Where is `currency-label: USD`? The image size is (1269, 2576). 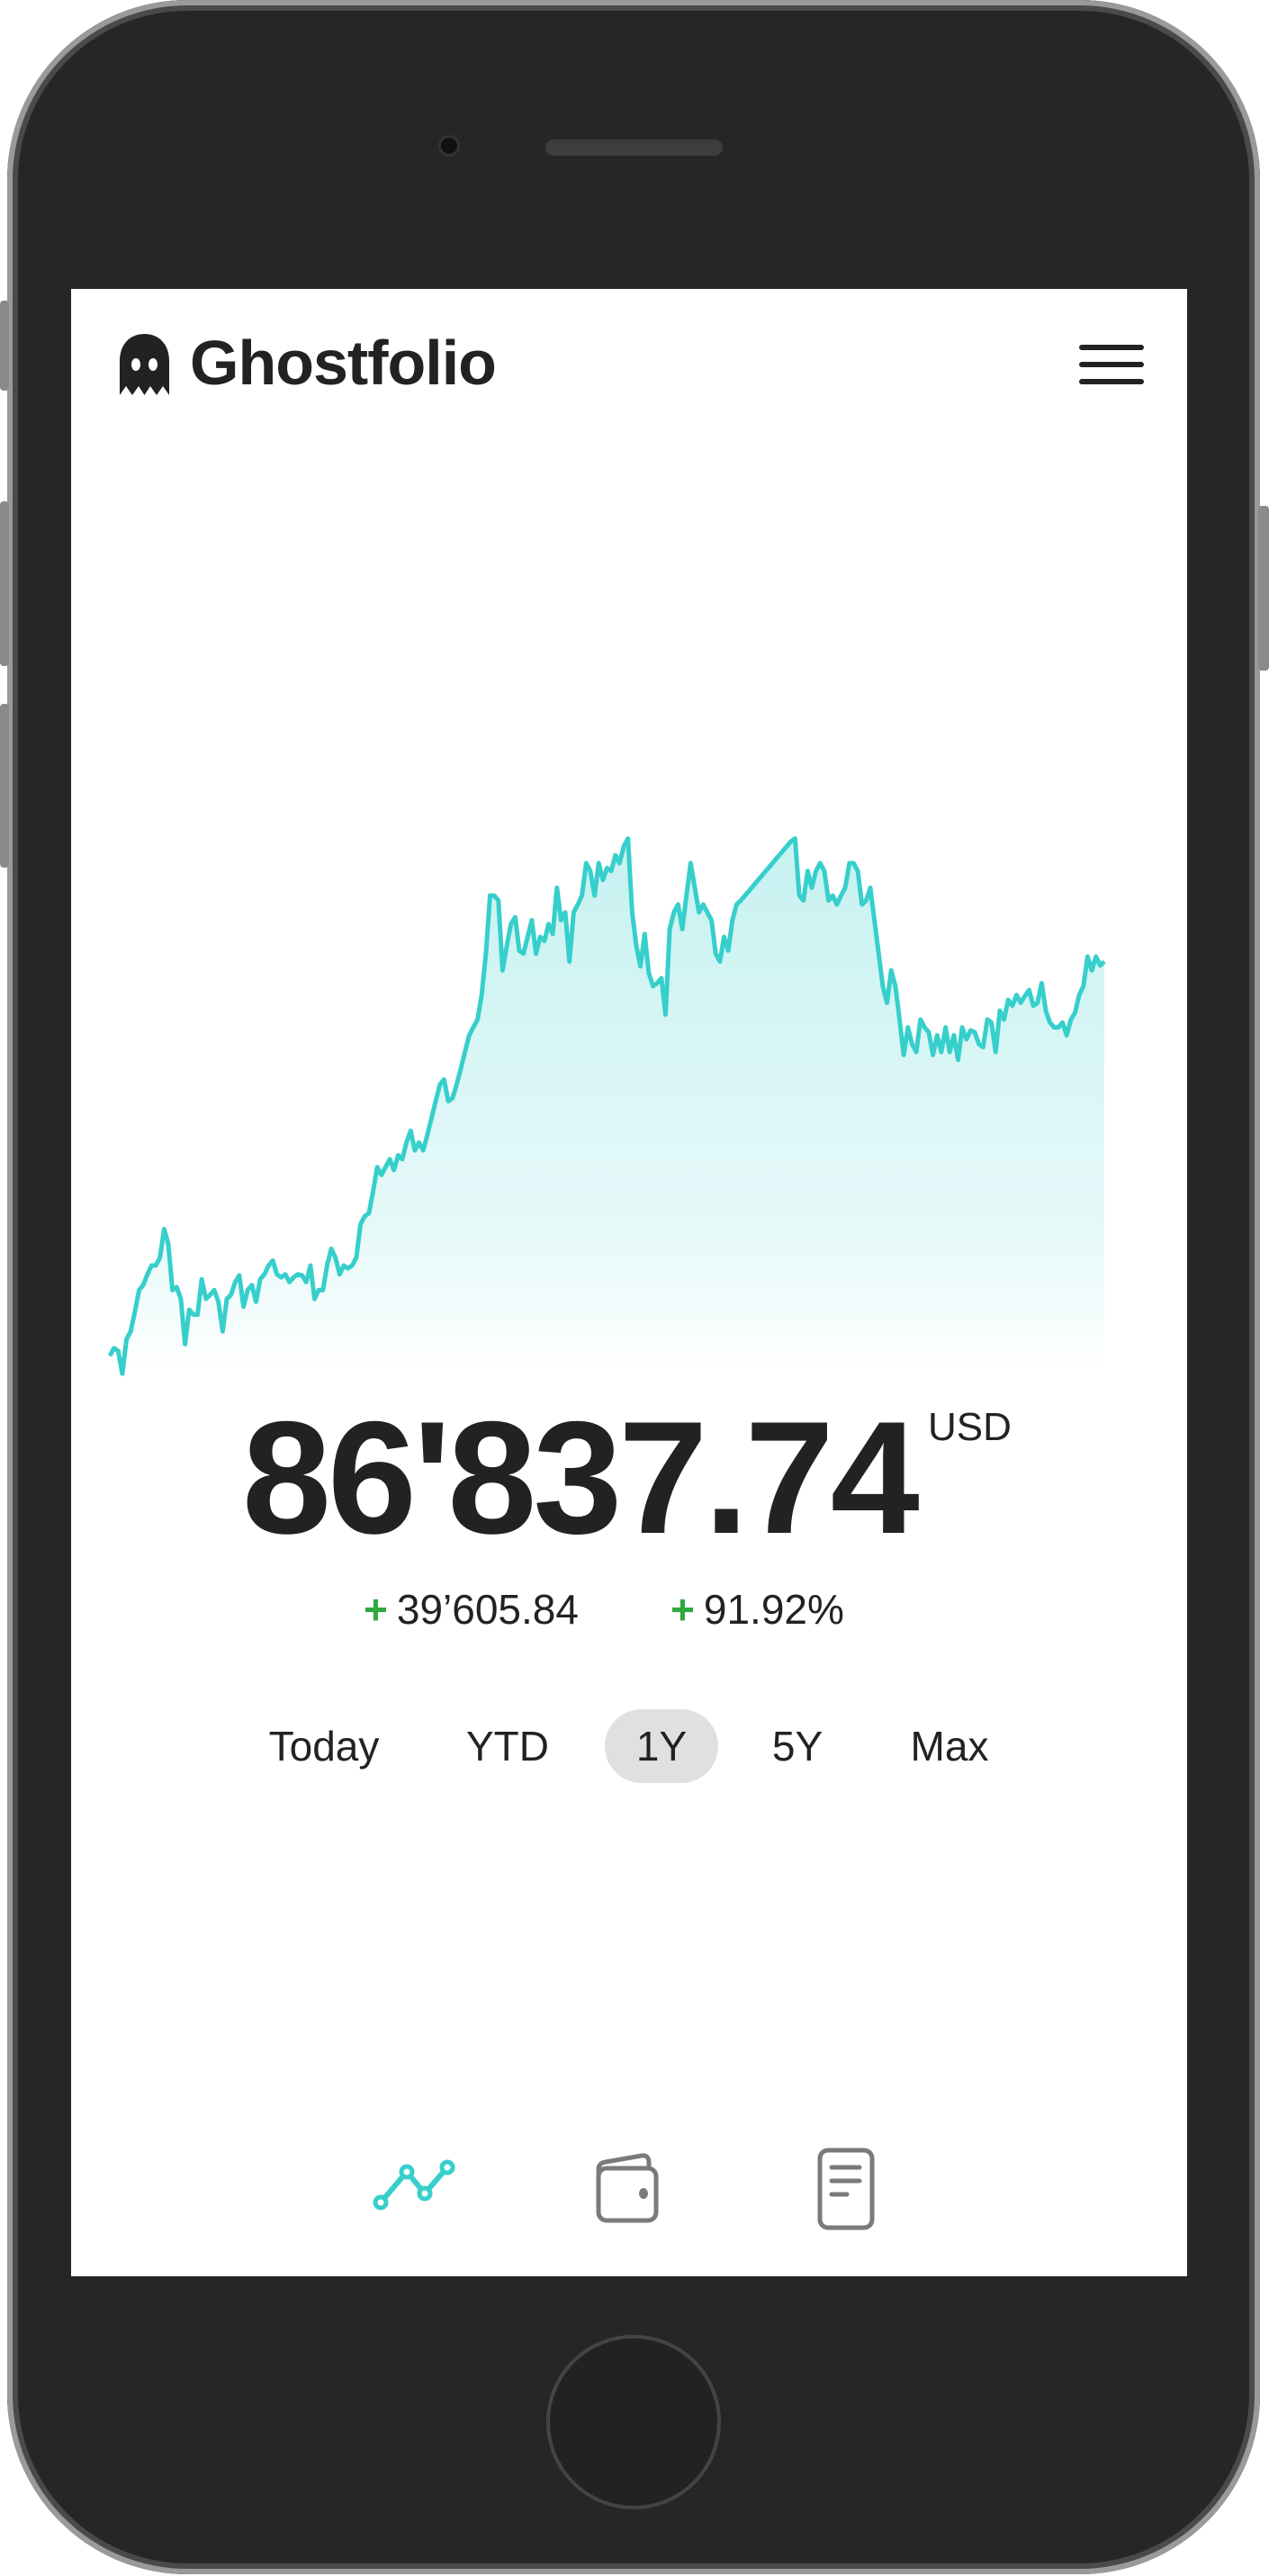
currency-label: USD is located at coordinates (970, 1427).